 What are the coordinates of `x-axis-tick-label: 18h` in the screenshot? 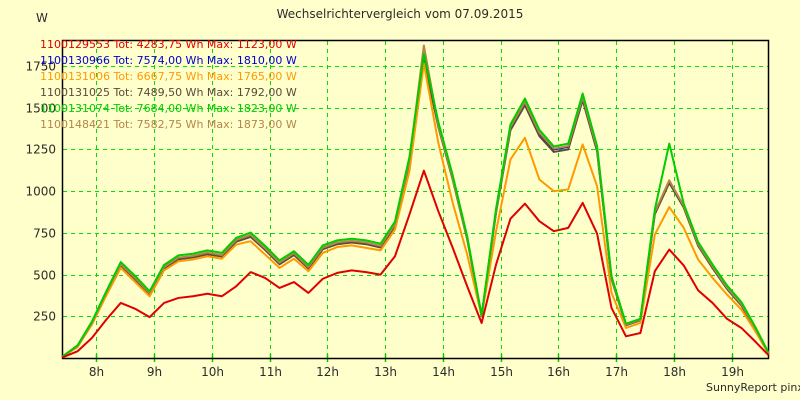 It's located at (674, 372).